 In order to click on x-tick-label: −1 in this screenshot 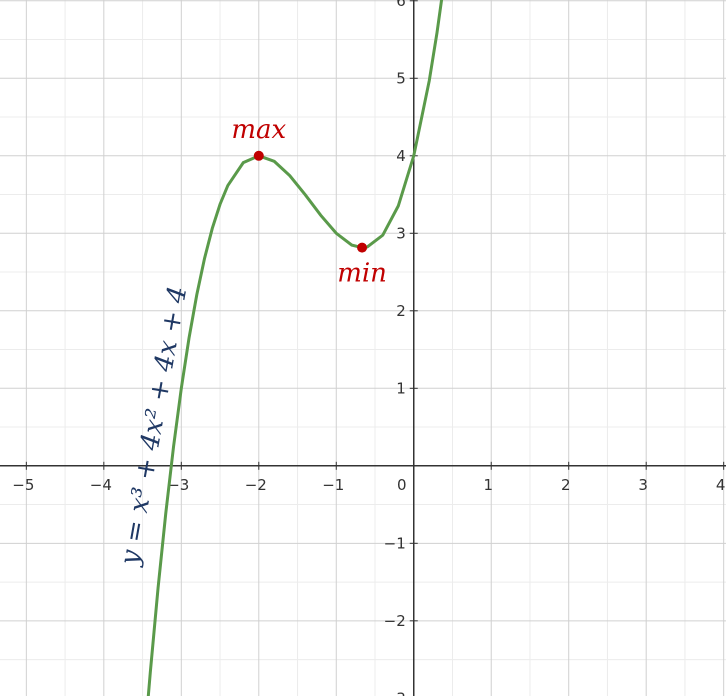, I will do `click(333, 485)`.